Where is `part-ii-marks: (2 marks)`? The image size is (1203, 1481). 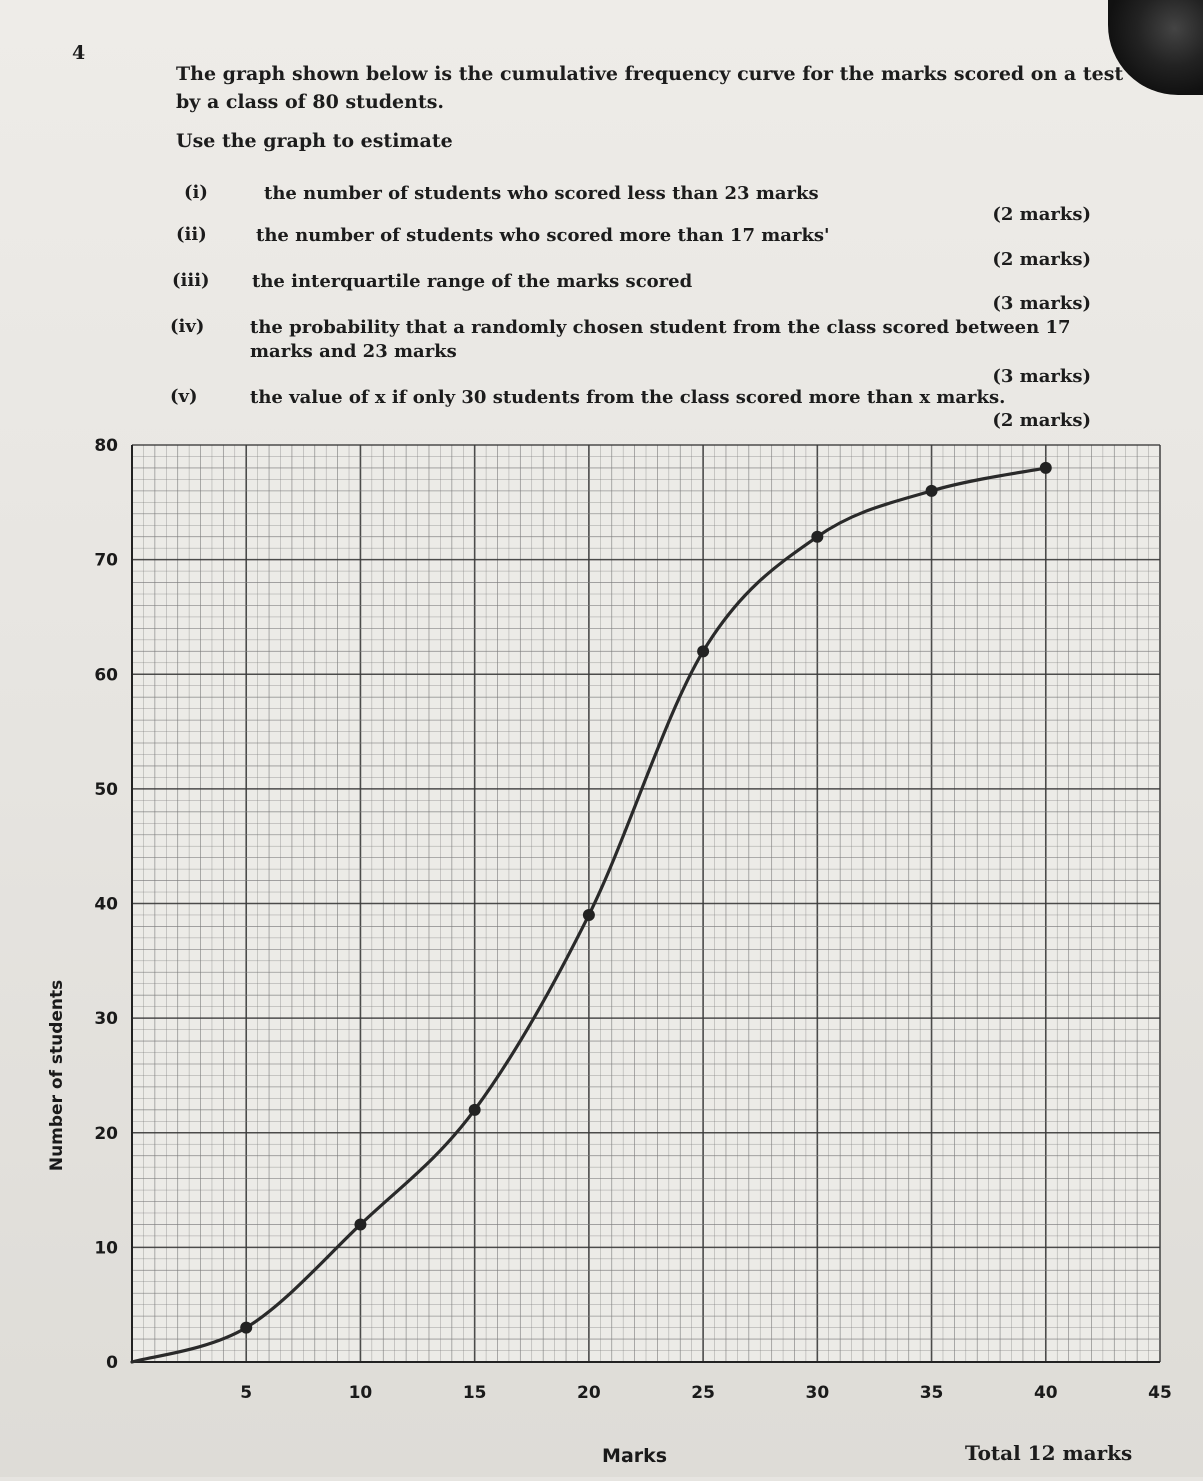
part-ii-marks: (2 marks) is located at coordinates (1041, 259).